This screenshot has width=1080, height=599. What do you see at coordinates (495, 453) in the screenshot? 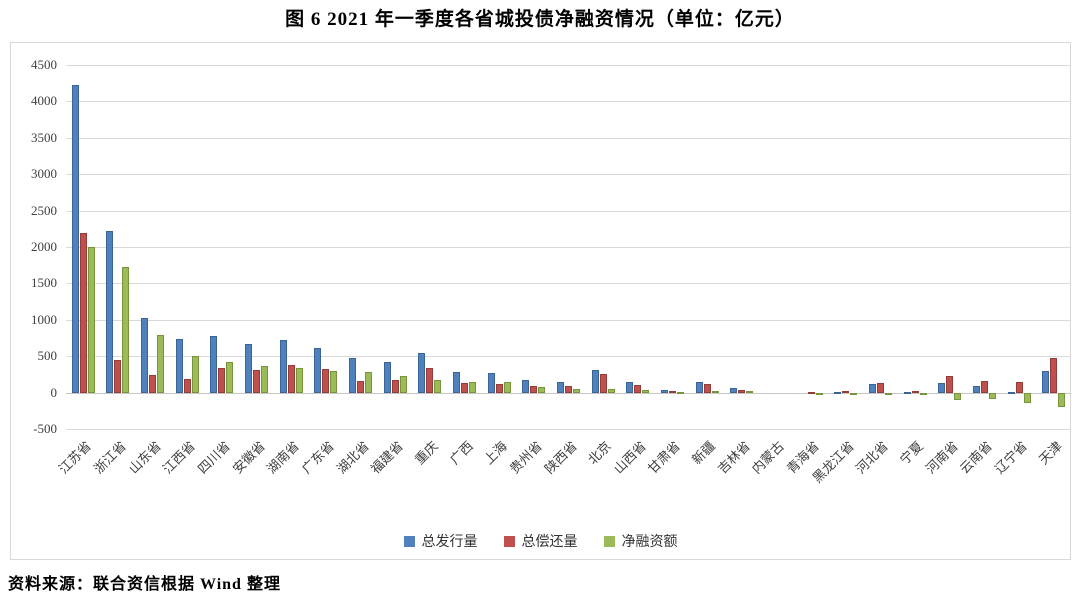
I see `x-axis-category-label-text: 上海` at bounding box center [495, 453].